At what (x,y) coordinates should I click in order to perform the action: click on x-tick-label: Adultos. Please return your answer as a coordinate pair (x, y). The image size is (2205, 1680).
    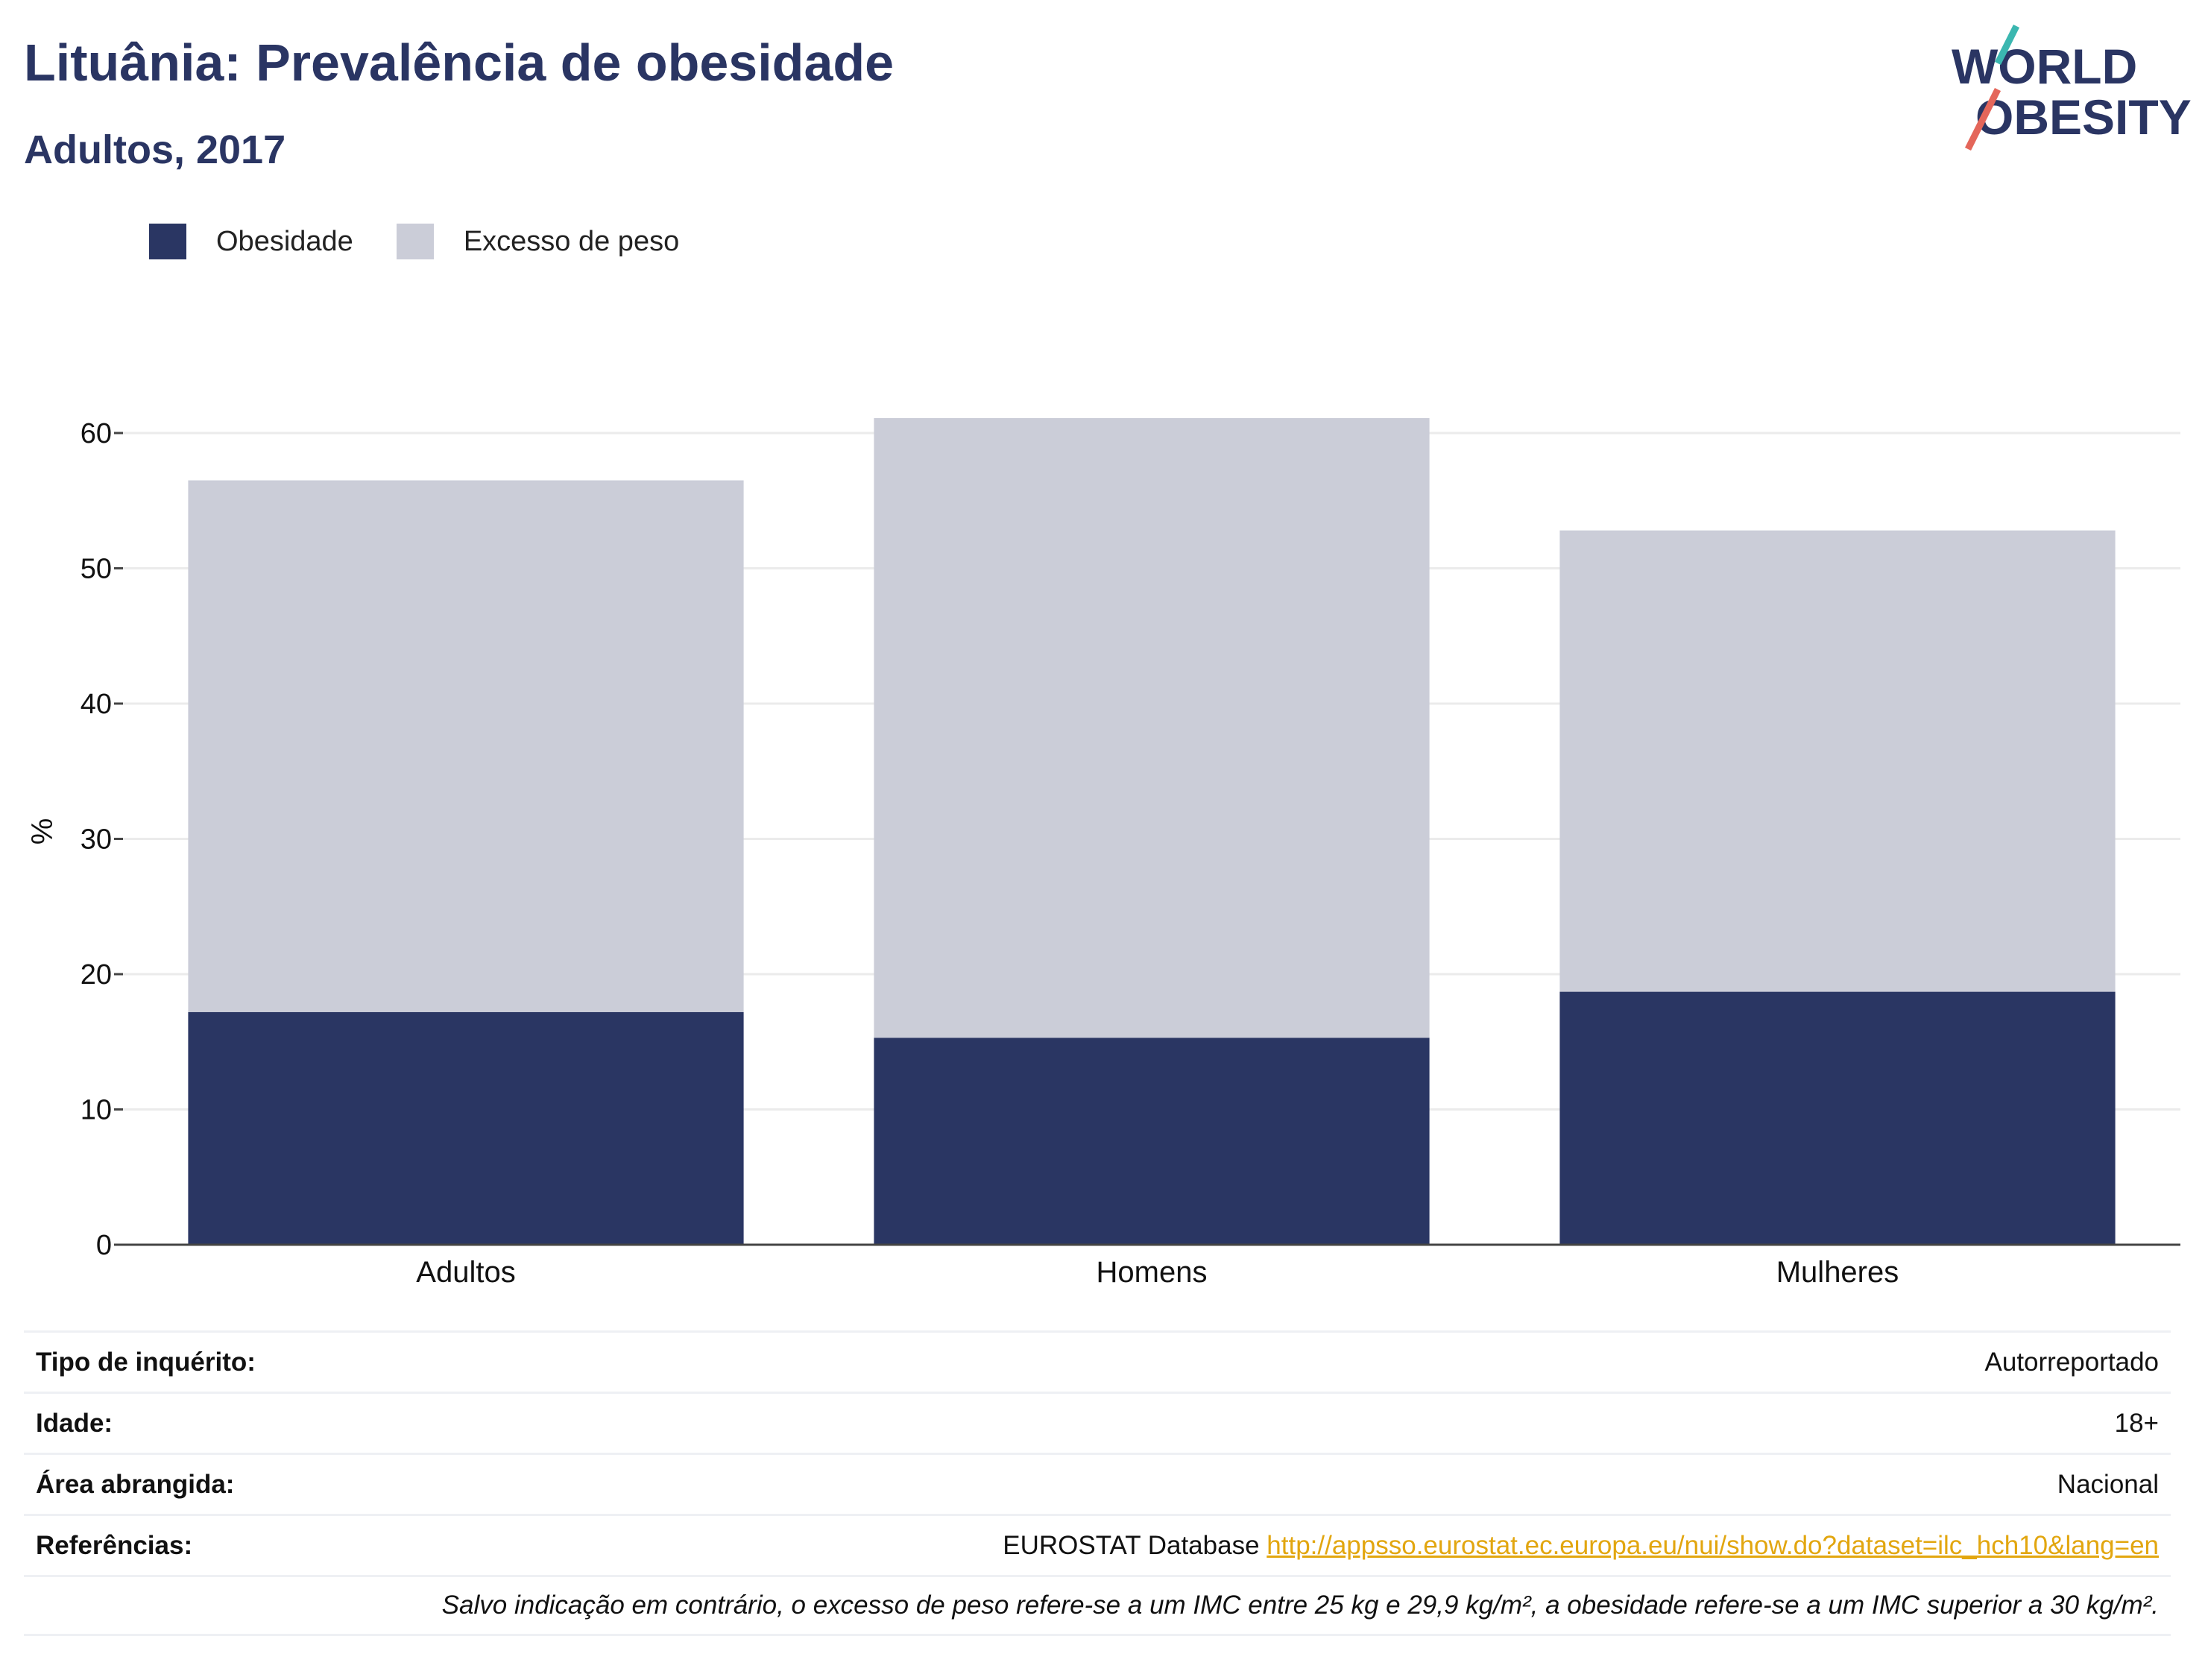
    Looking at the image, I should click on (465, 1272).